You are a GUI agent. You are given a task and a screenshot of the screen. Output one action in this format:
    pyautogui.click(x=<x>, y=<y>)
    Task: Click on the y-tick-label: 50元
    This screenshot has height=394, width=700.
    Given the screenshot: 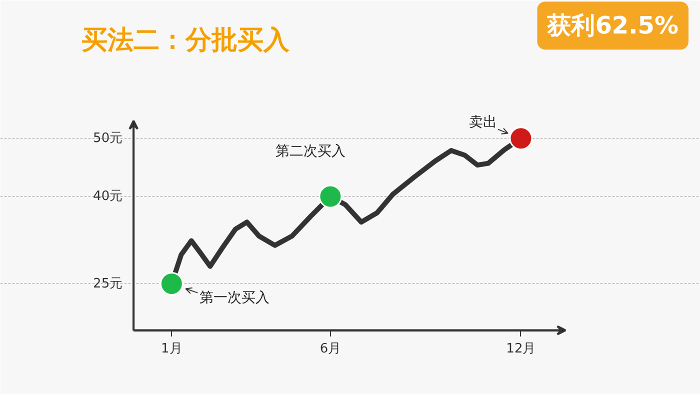 What is the action you would take?
    pyautogui.click(x=108, y=138)
    